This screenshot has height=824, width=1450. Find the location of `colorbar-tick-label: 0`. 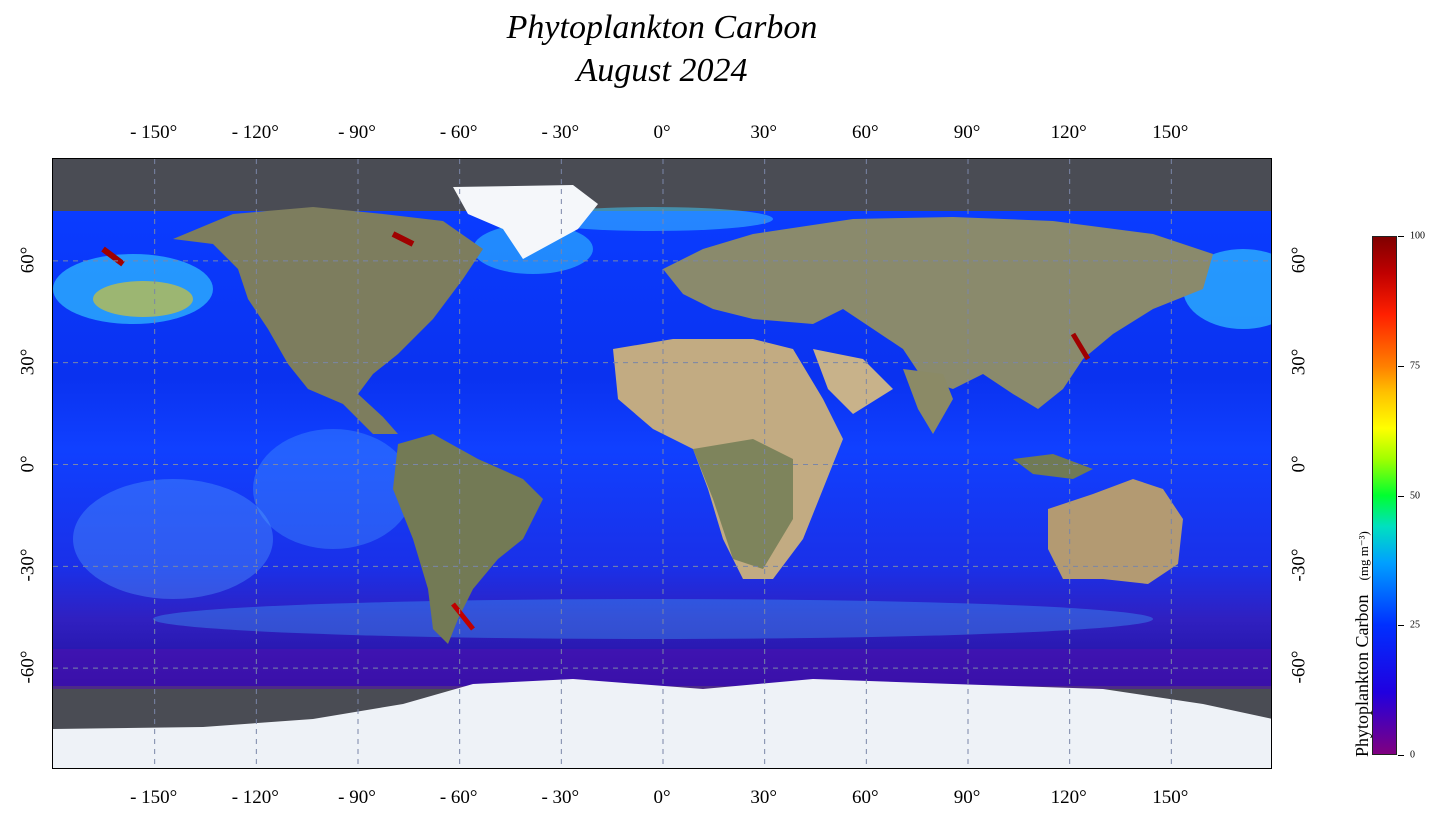

colorbar-tick-label: 0 is located at coordinates (1412, 755).